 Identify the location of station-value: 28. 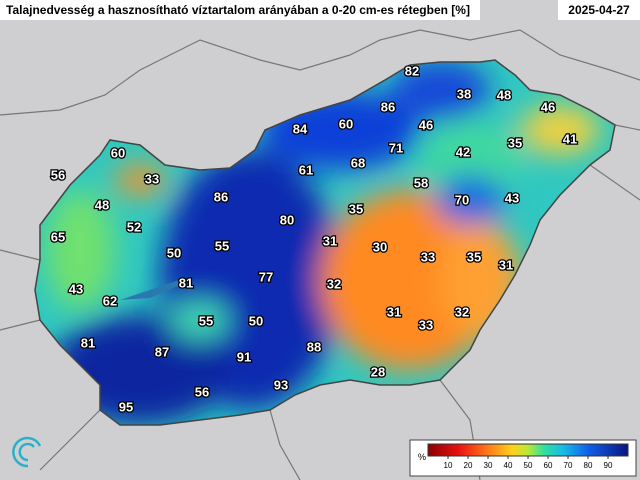
(378, 371).